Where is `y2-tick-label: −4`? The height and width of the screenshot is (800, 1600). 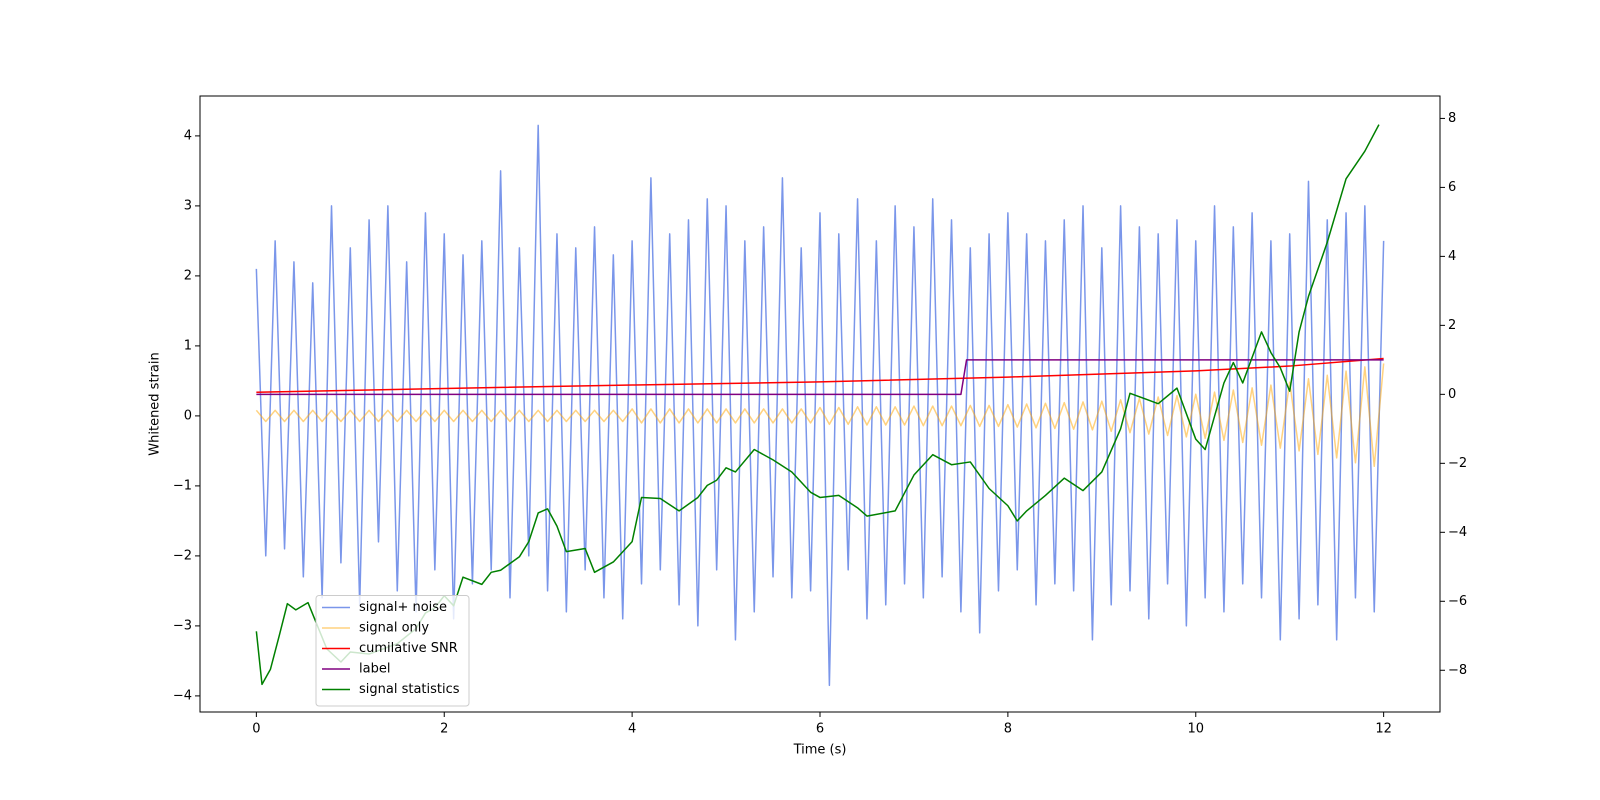
y2-tick-label: −4 is located at coordinates (1457, 532).